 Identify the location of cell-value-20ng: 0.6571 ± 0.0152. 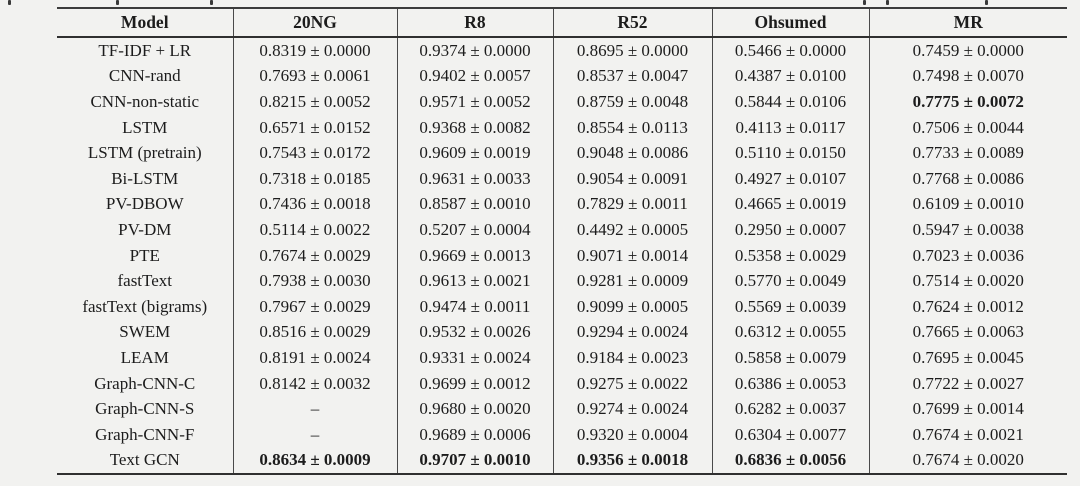
(314, 127).